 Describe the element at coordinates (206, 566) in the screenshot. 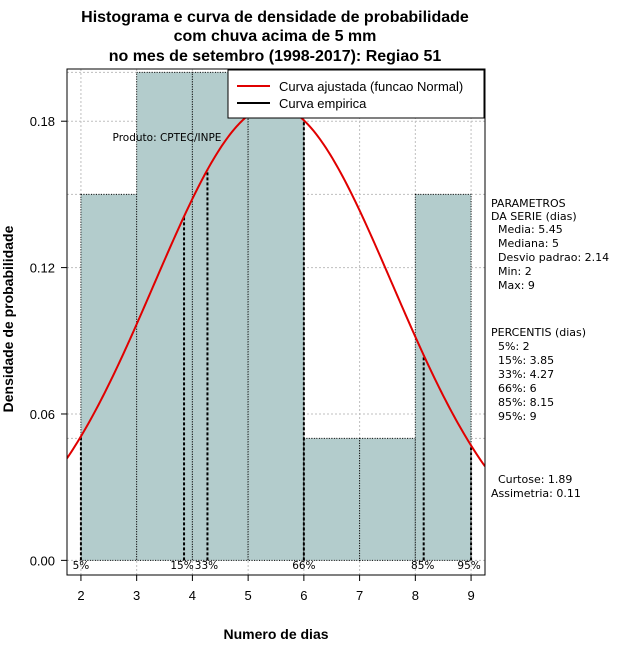

I see `percentile-label: 33%` at that location.